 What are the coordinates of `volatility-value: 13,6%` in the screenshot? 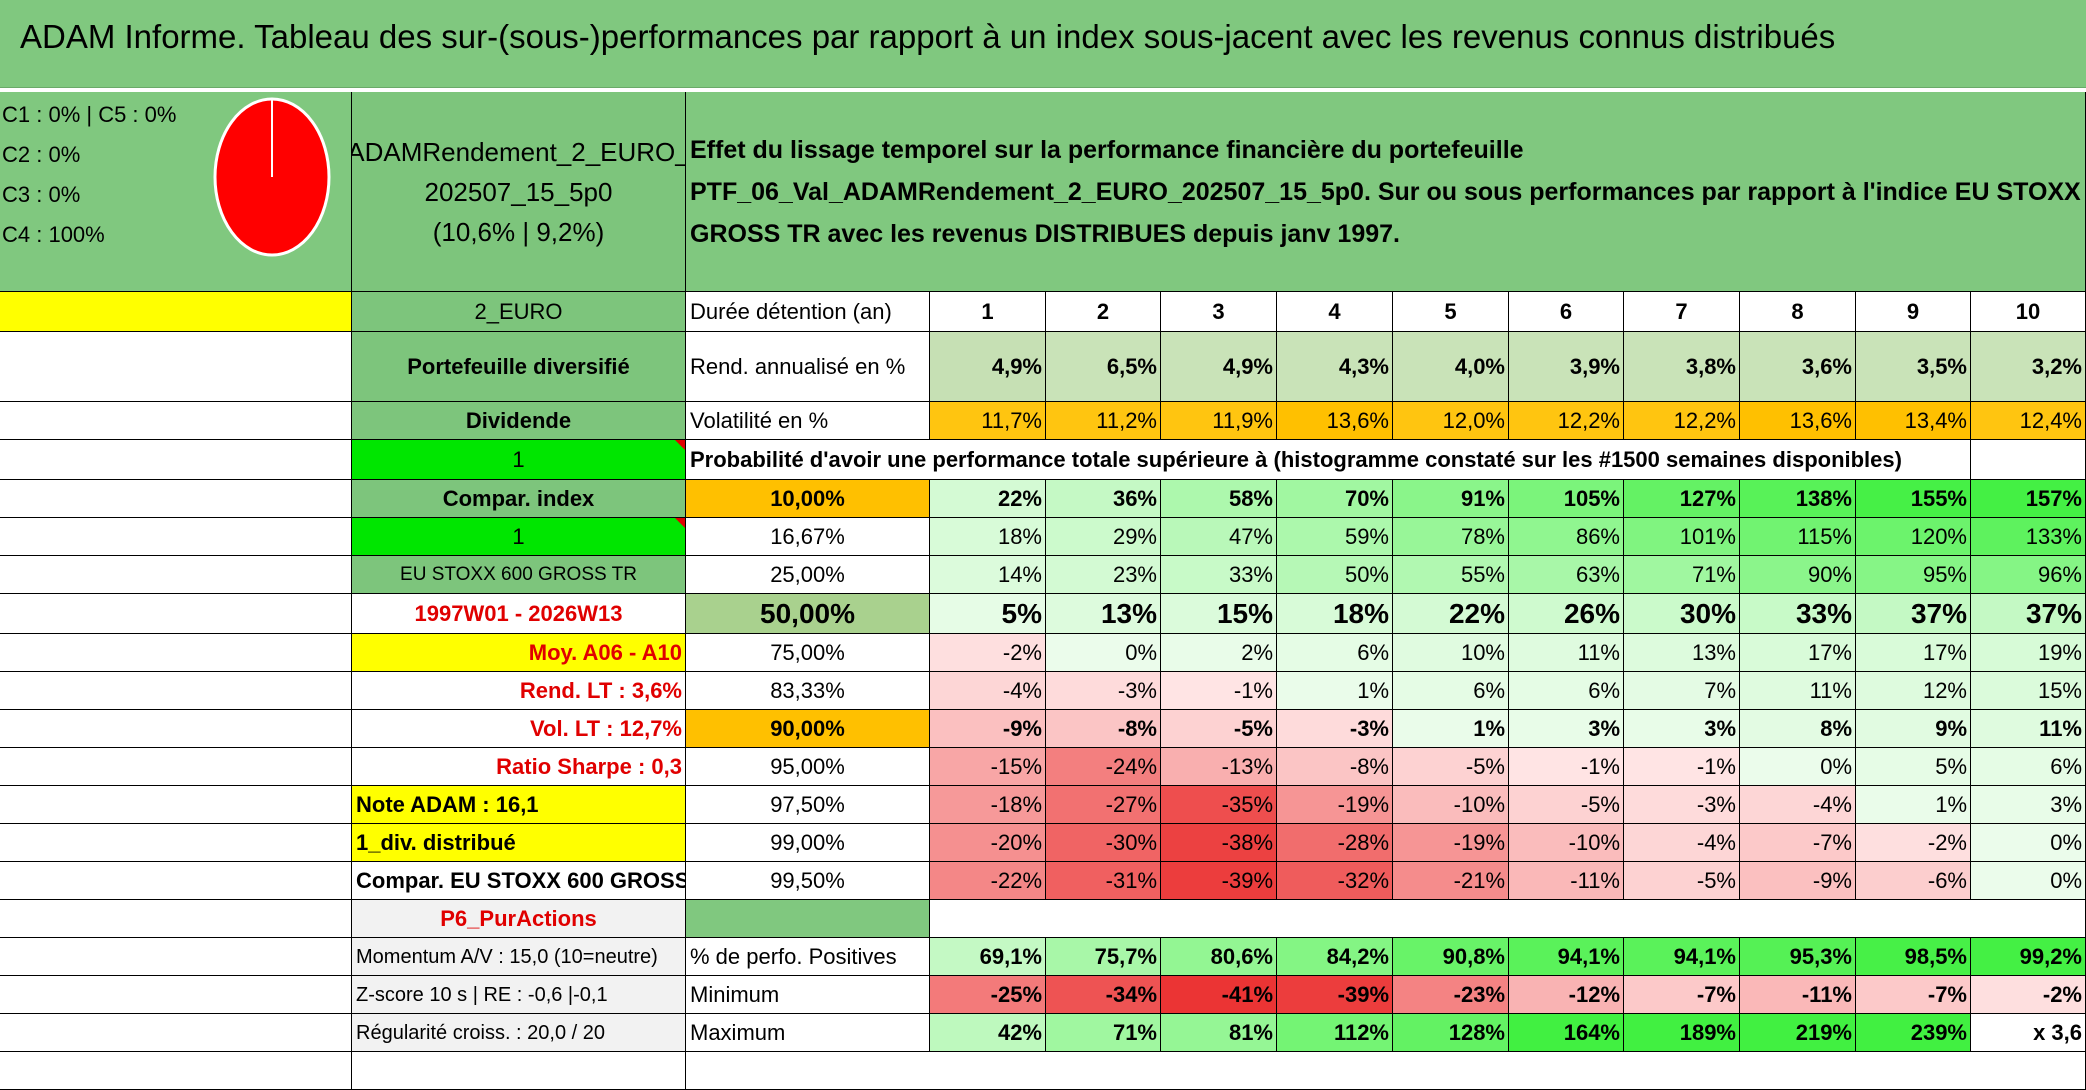 It's located at (1798, 421).